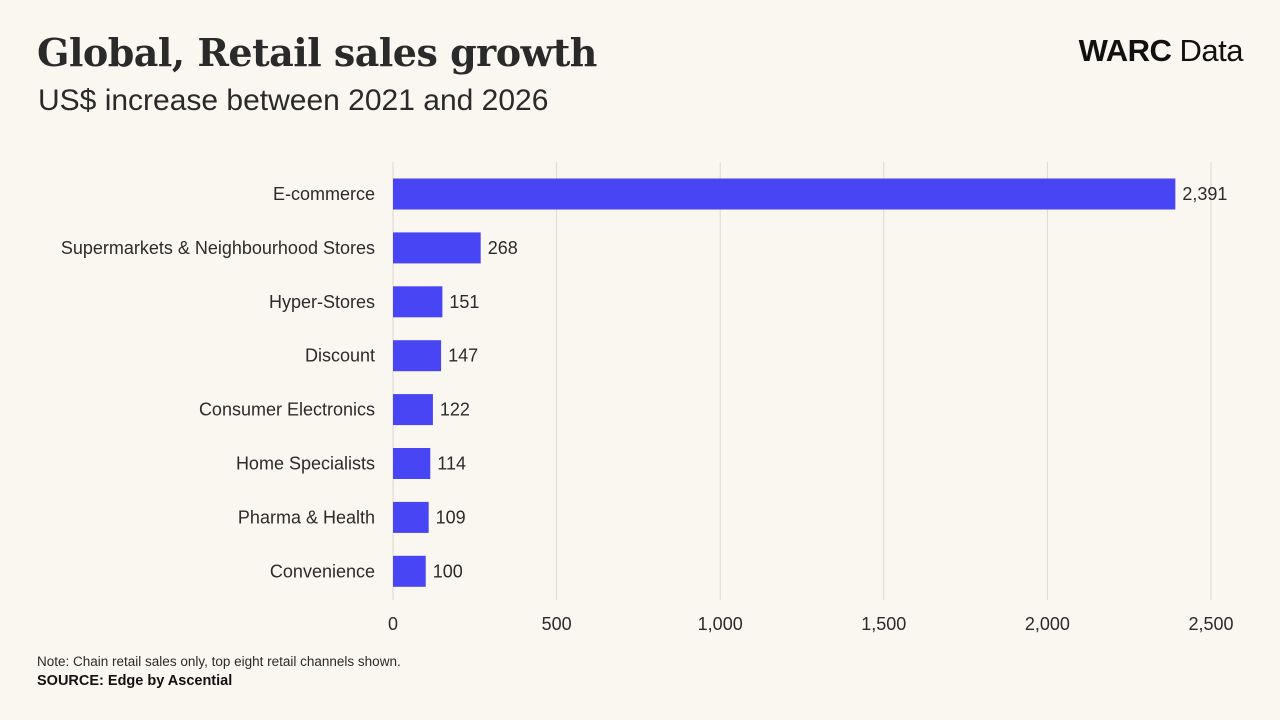 Image resolution: width=1280 pixels, height=720 pixels. I want to click on category-label: Home Specialists, so click(305, 464).